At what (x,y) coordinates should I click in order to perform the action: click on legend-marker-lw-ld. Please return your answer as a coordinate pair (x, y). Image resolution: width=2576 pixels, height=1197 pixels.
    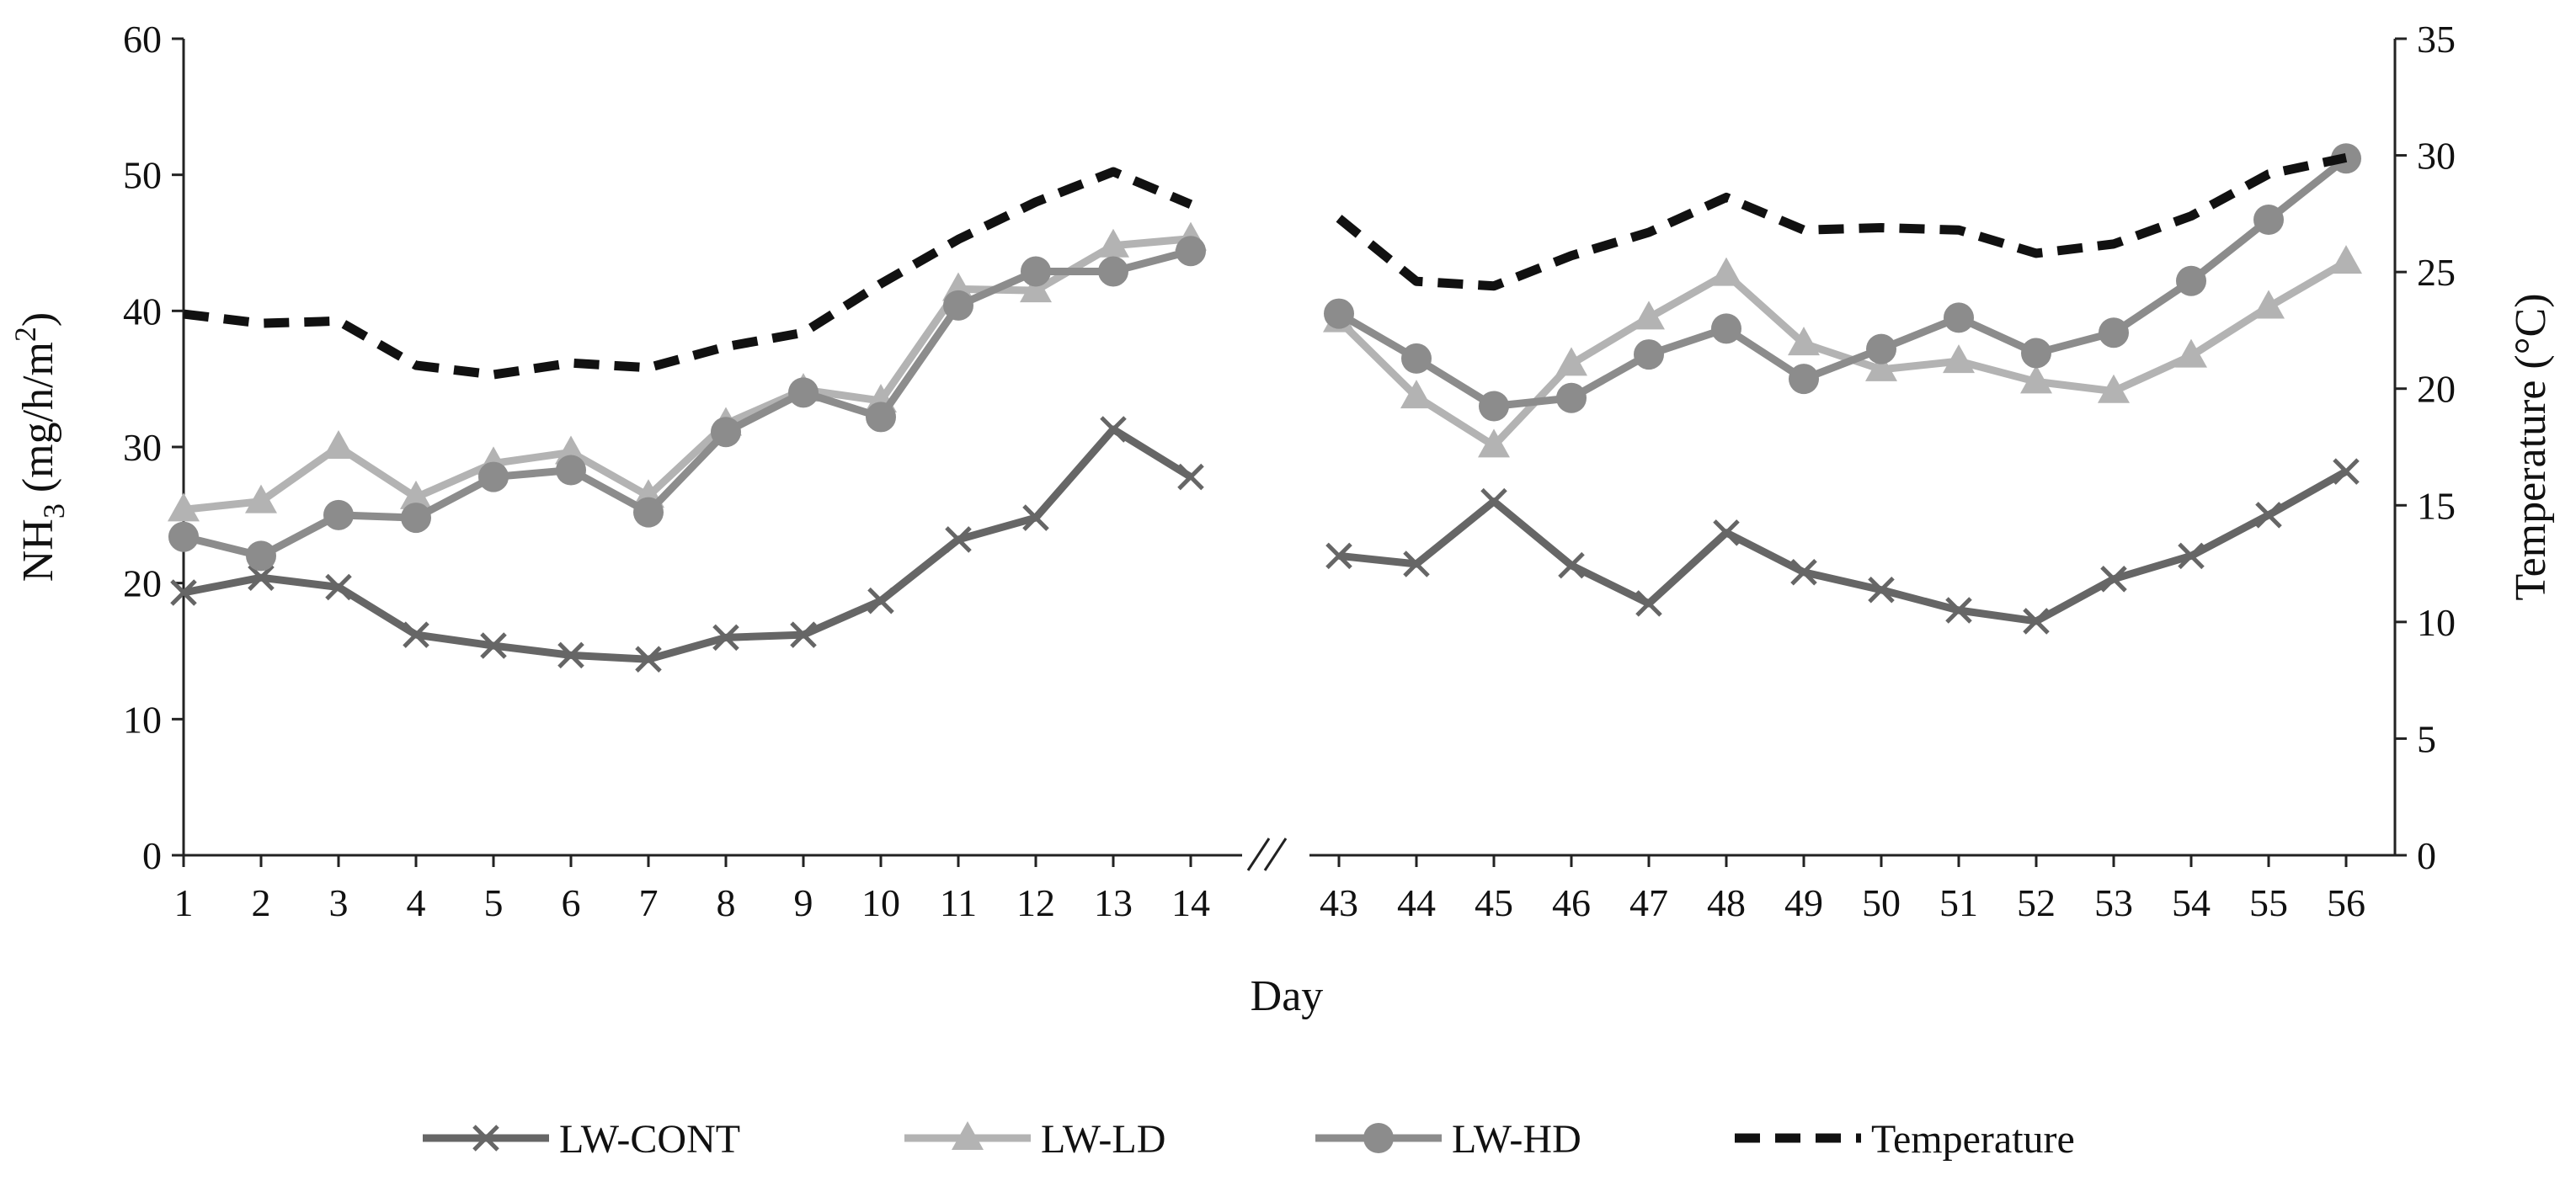
    Looking at the image, I should click on (968, 1135).